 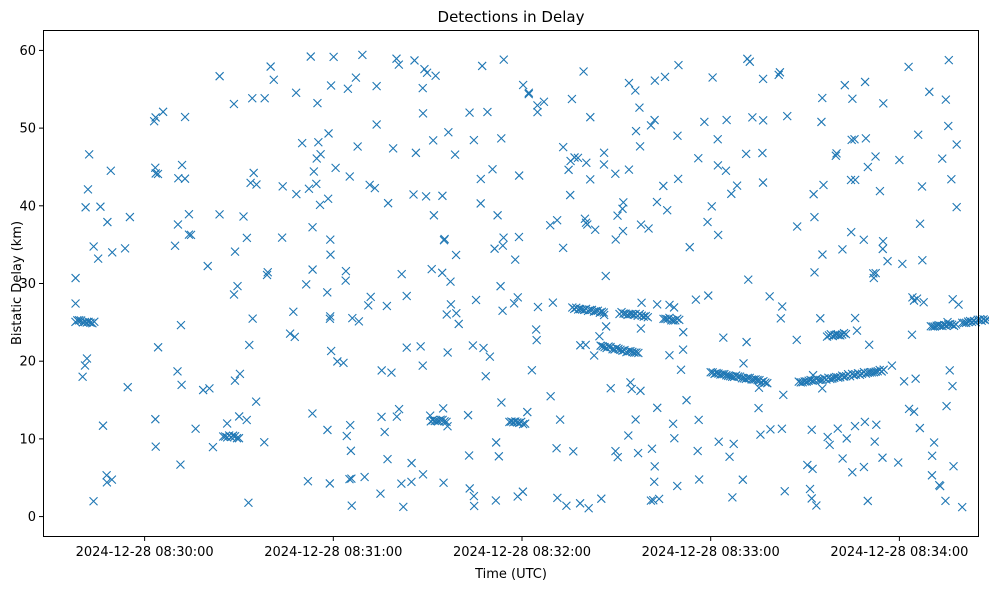 What do you see at coordinates (17, 283) in the screenshot?
I see `y-axis-label: Bistatic Delay (km)` at bounding box center [17, 283].